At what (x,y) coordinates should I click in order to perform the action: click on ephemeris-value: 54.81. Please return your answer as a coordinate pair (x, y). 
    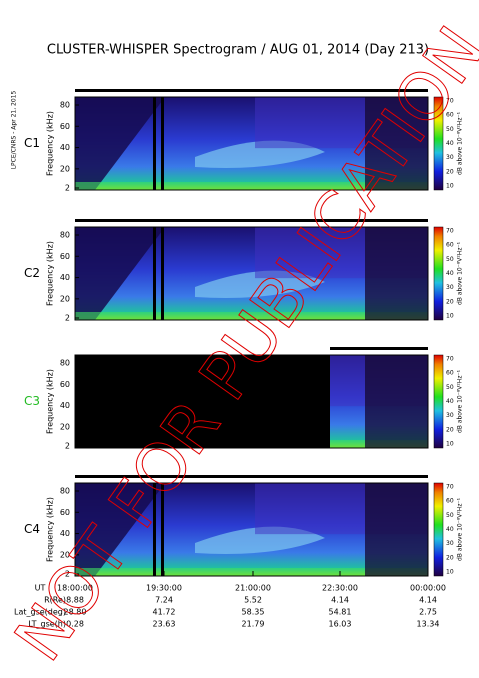
    Looking at the image, I should click on (340, 612).